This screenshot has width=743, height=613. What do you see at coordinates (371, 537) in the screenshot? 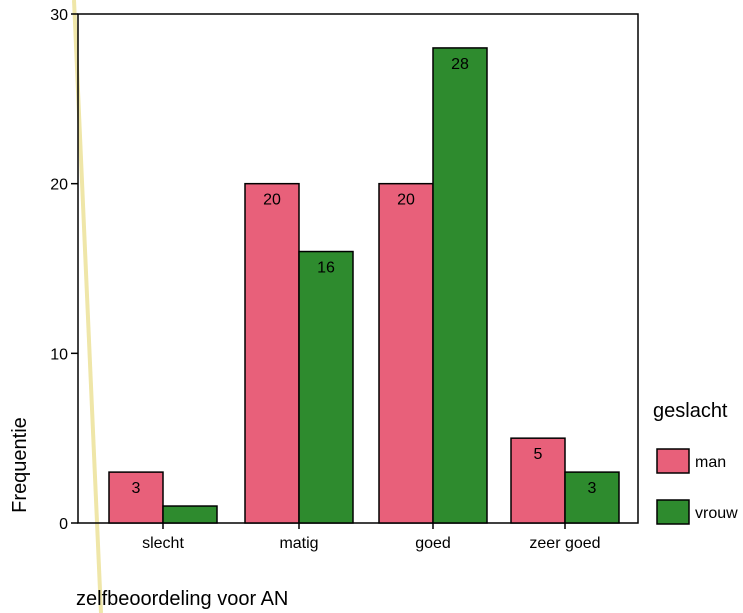
I see `x-axis: slecht matig goed zeer goed` at bounding box center [371, 537].